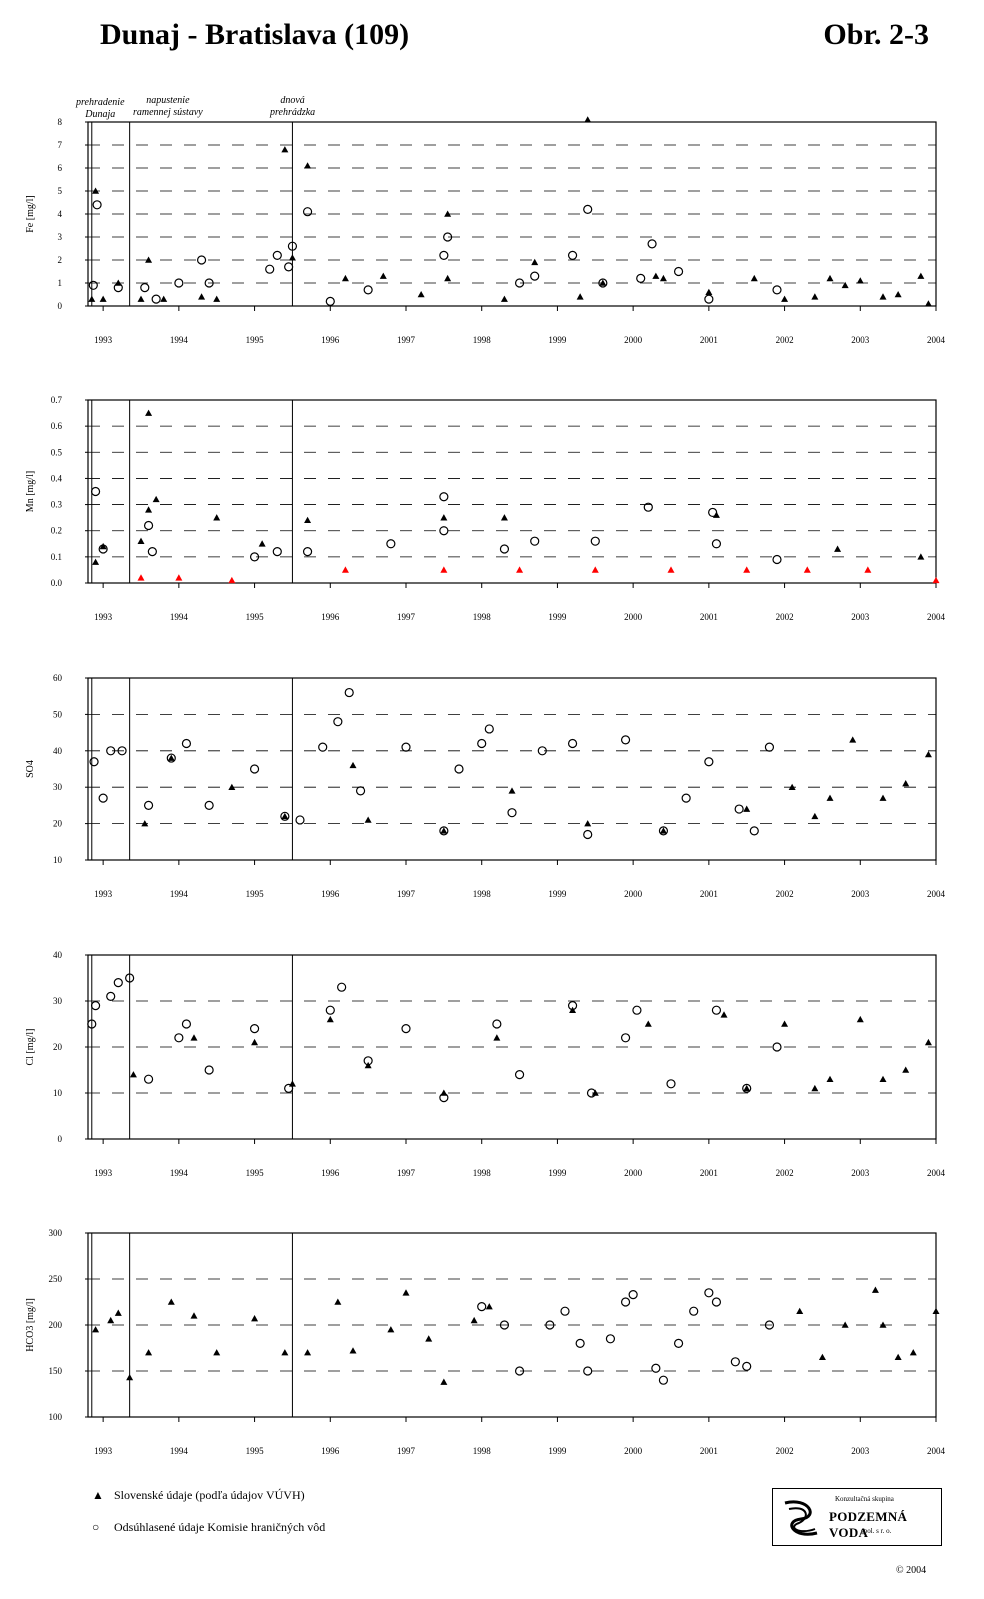 The width and height of the screenshot is (984, 1599). I want to click on y-tick-label: 2, so click(60, 260).